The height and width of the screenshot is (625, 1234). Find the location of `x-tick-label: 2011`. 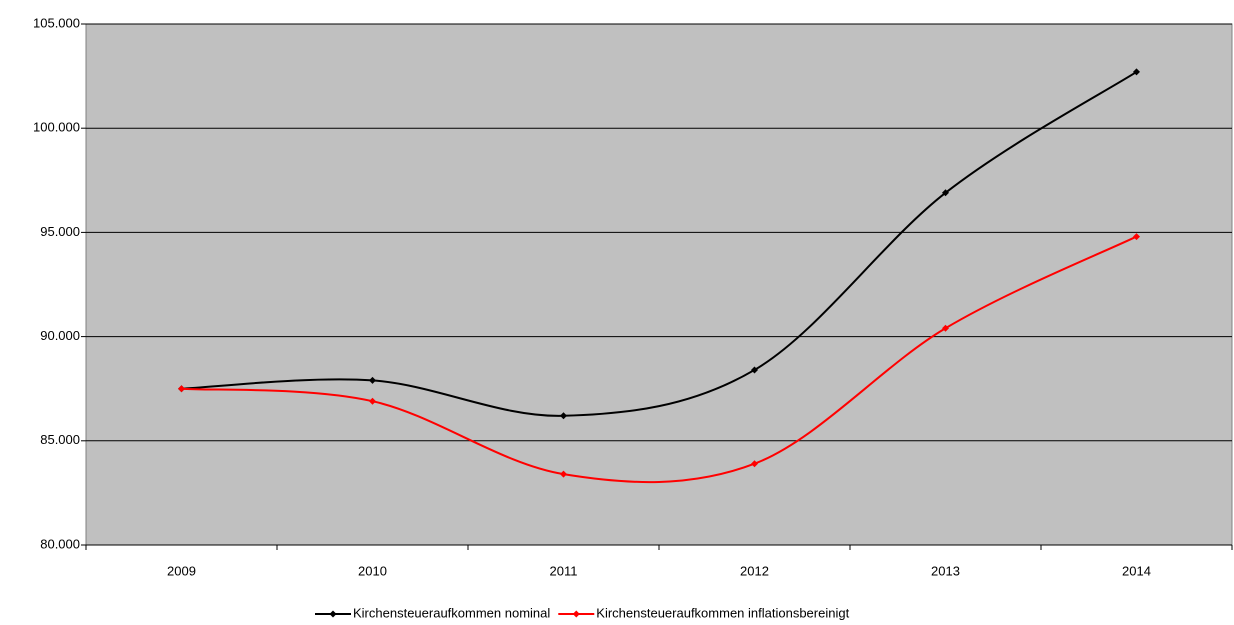

x-tick-label: 2011 is located at coordinates (564, 570).